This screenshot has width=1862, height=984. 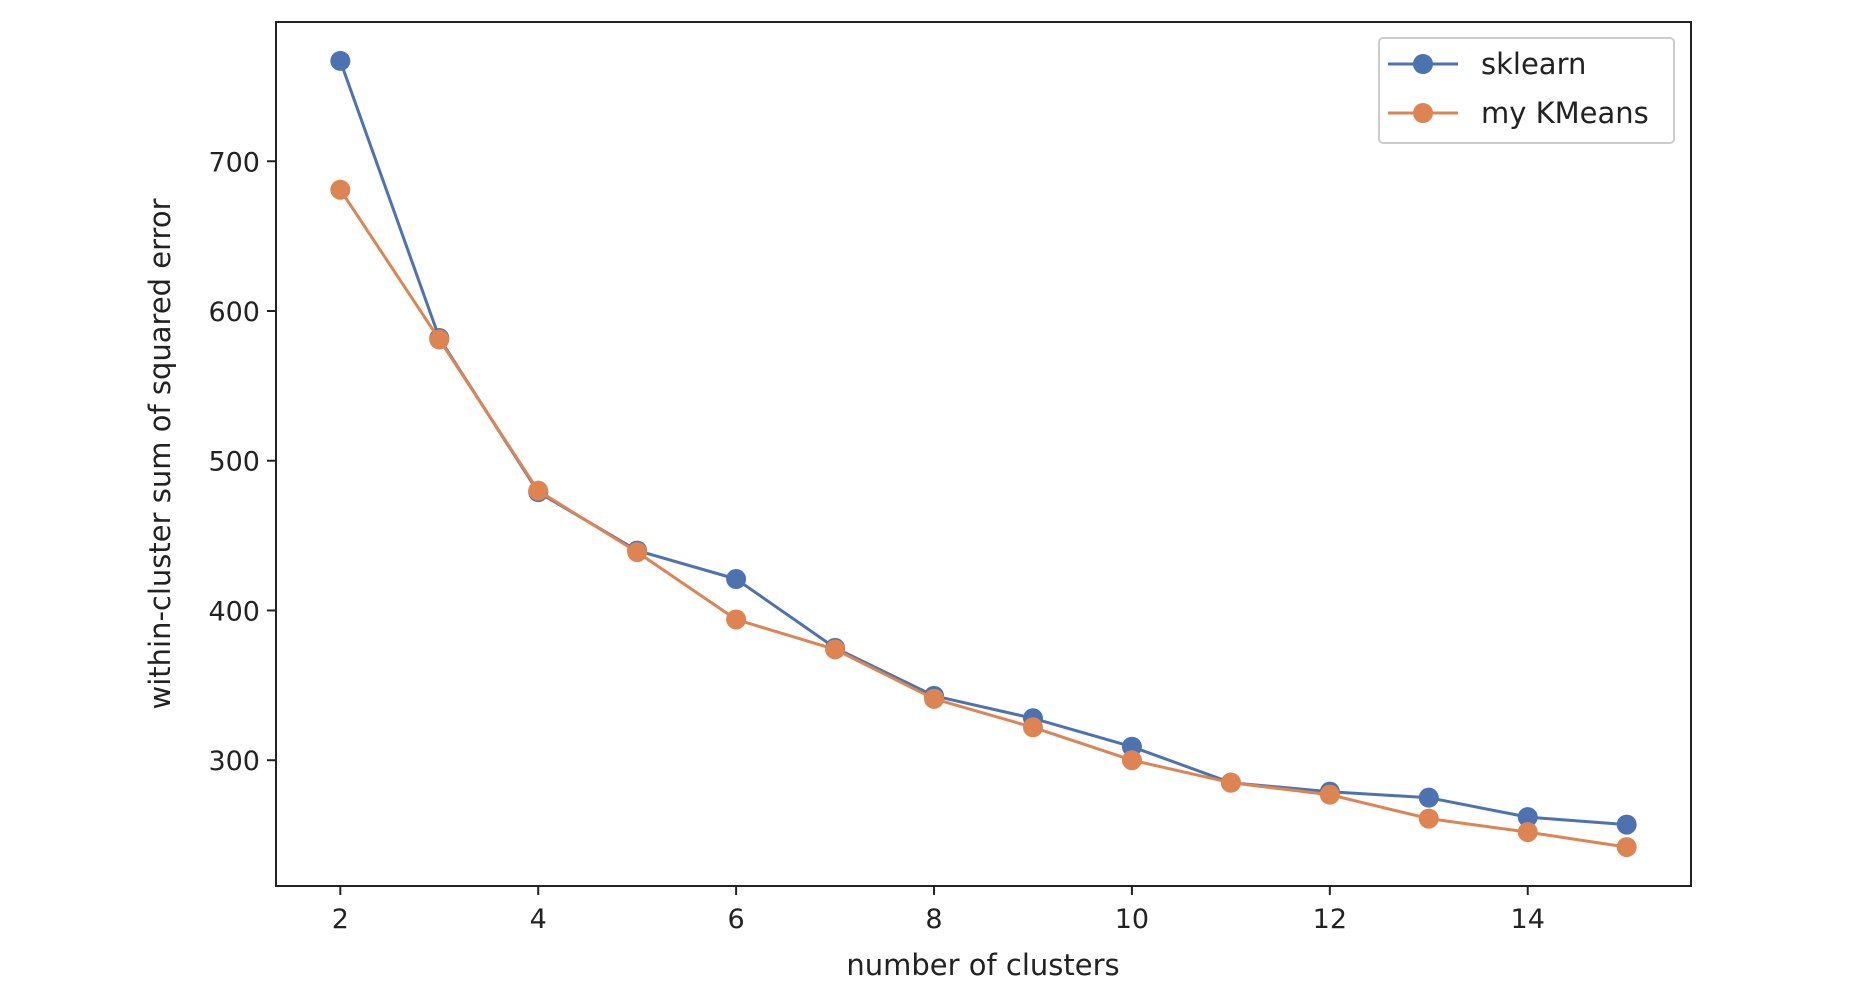 I want to click on legend: sklearn my KMeans, so click(x=1526, y=90).